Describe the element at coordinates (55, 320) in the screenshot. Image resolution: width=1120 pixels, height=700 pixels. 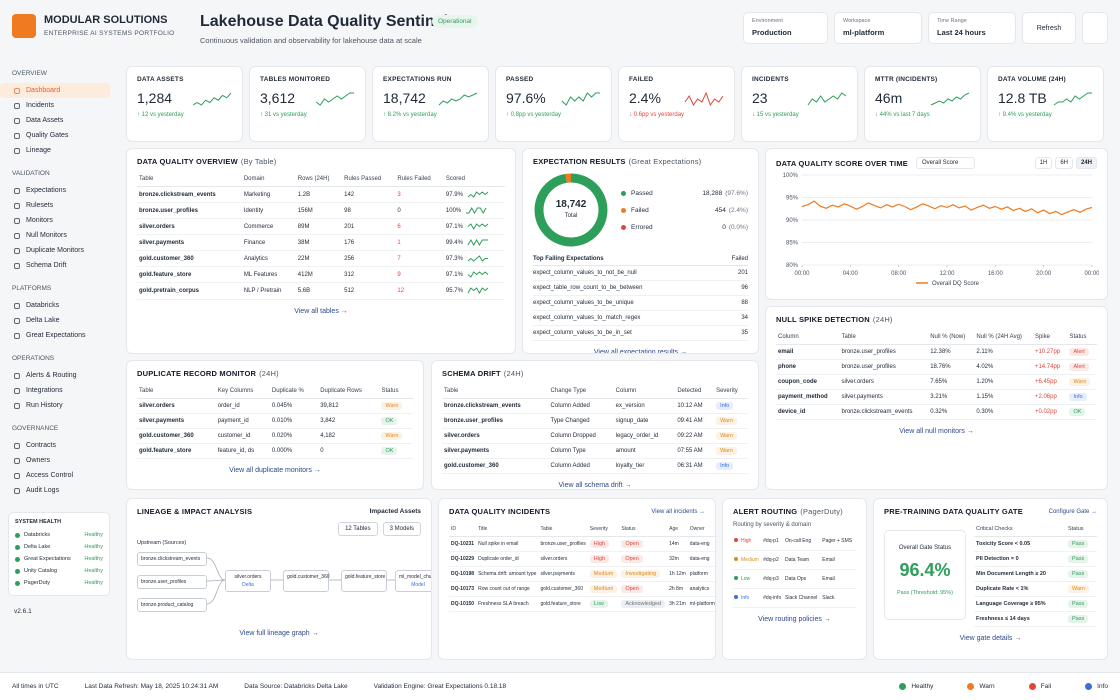
I see `nav-item: Delta Lake` at that location.